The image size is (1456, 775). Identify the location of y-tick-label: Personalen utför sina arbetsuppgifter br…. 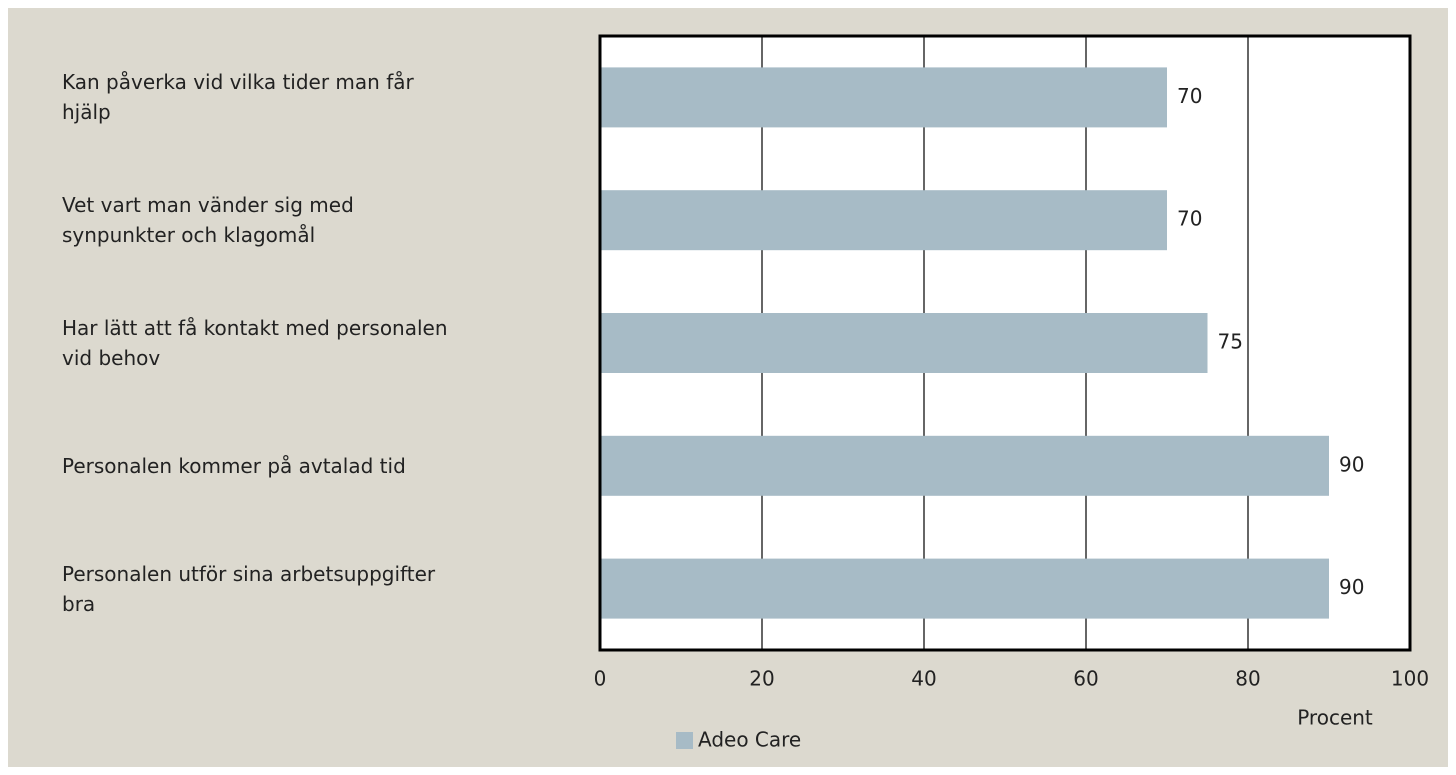
(249, 588).